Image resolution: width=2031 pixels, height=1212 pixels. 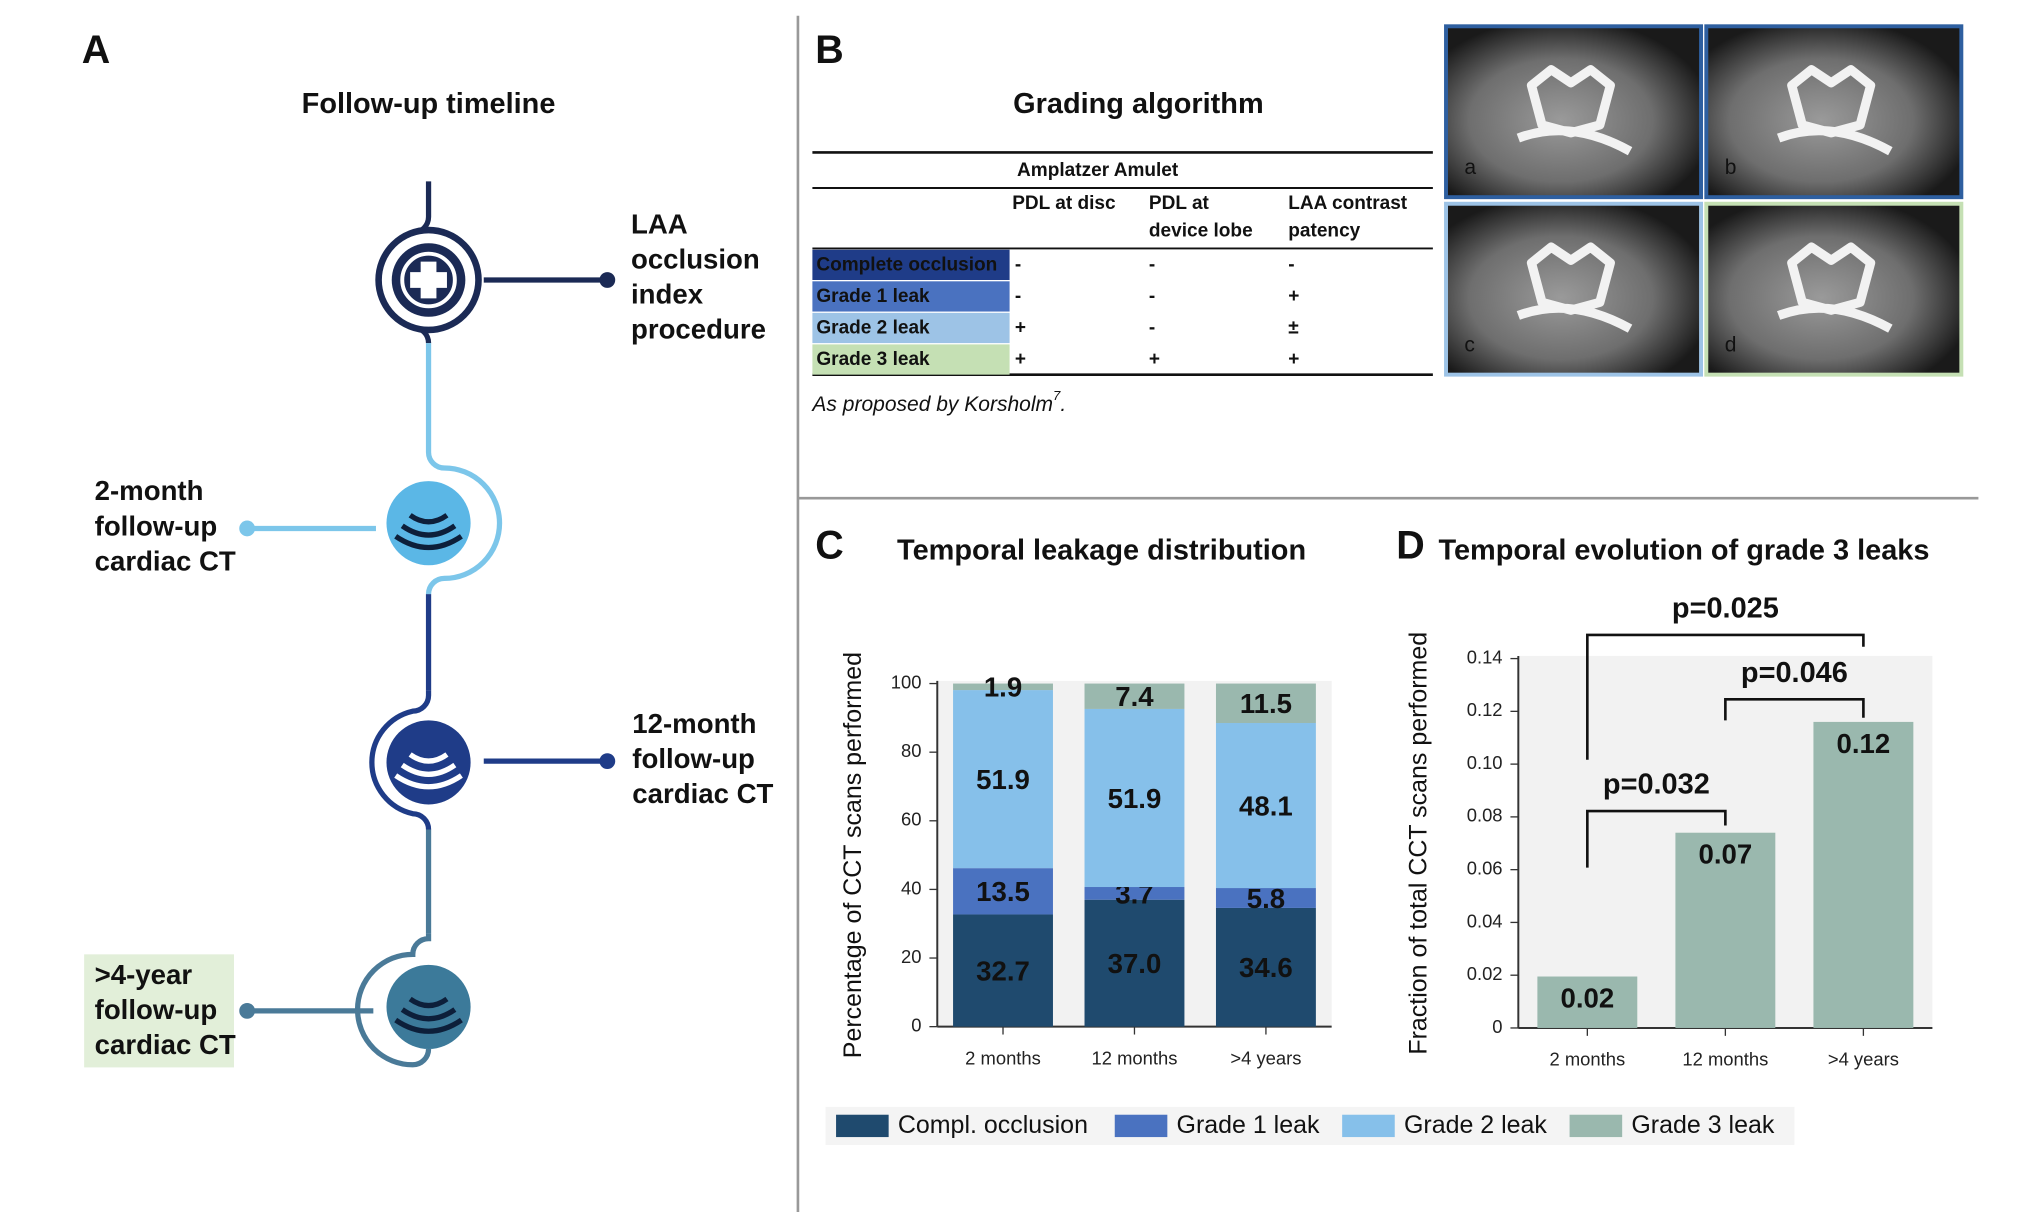 I want to click on column-header: PDL at, so click(x=1179, y=203).